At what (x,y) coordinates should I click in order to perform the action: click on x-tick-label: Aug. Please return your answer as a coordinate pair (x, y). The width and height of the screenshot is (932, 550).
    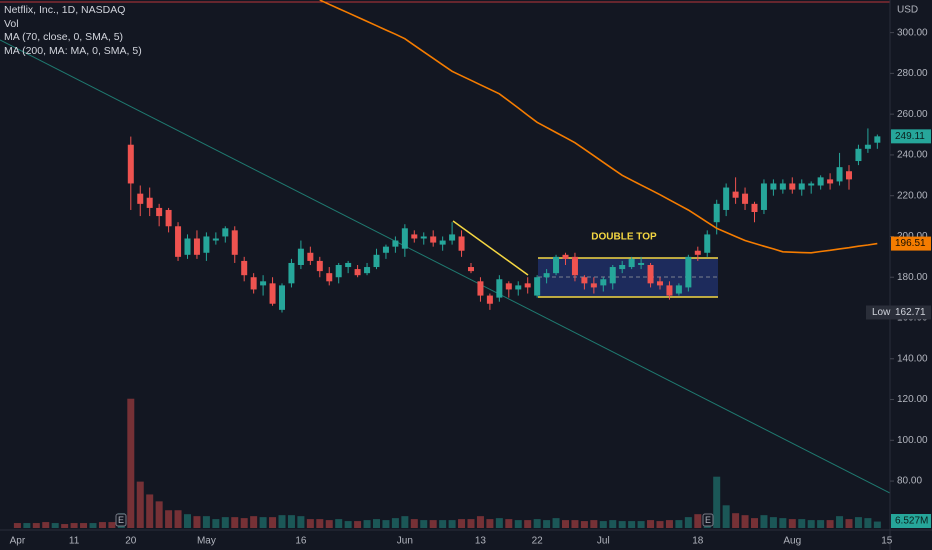
    Looking at the image, I should click on (792, 541).